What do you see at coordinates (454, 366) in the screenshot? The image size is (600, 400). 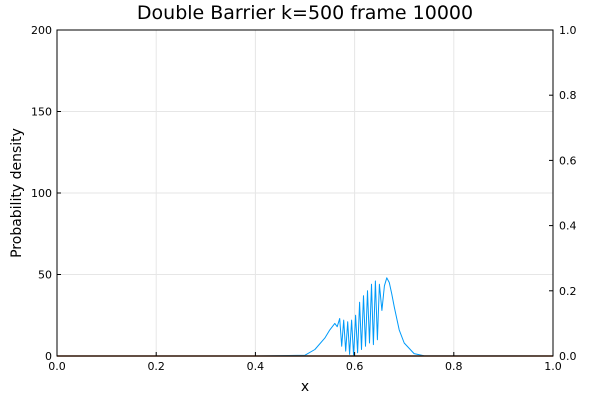 I see `x-tick-label: 0.8` at bounding box center [454, 366].